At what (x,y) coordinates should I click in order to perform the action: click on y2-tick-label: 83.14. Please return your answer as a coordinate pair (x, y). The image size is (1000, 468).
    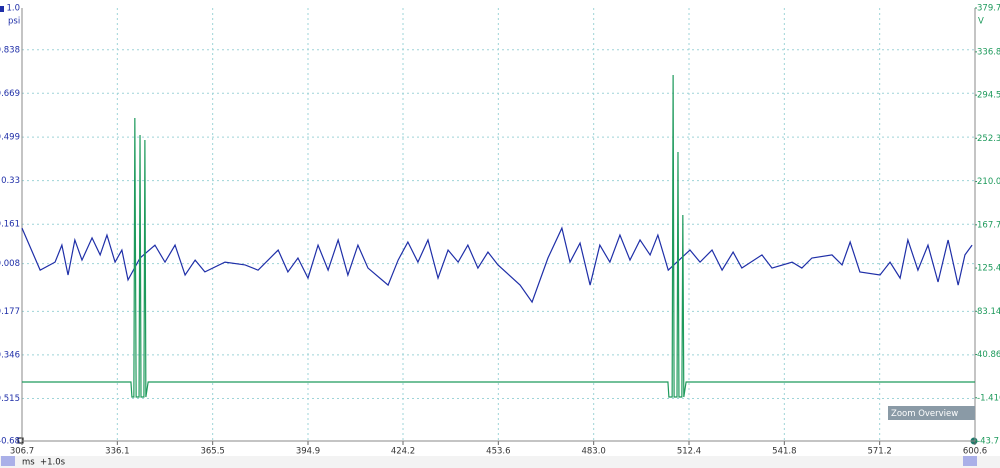
    Looking at the image, I should click on (988, 312).